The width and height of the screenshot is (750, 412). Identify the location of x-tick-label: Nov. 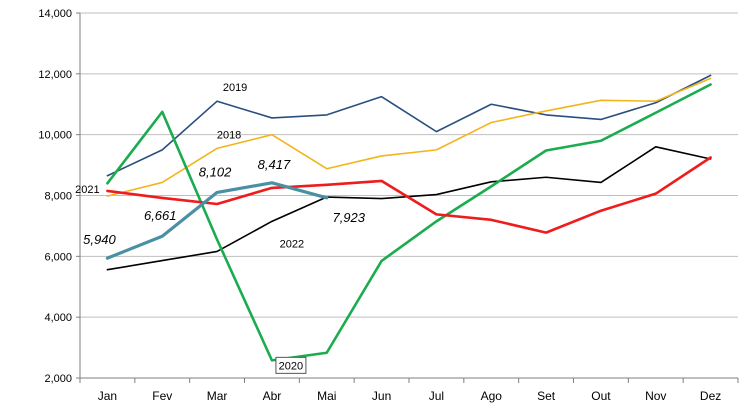
(655, 396).